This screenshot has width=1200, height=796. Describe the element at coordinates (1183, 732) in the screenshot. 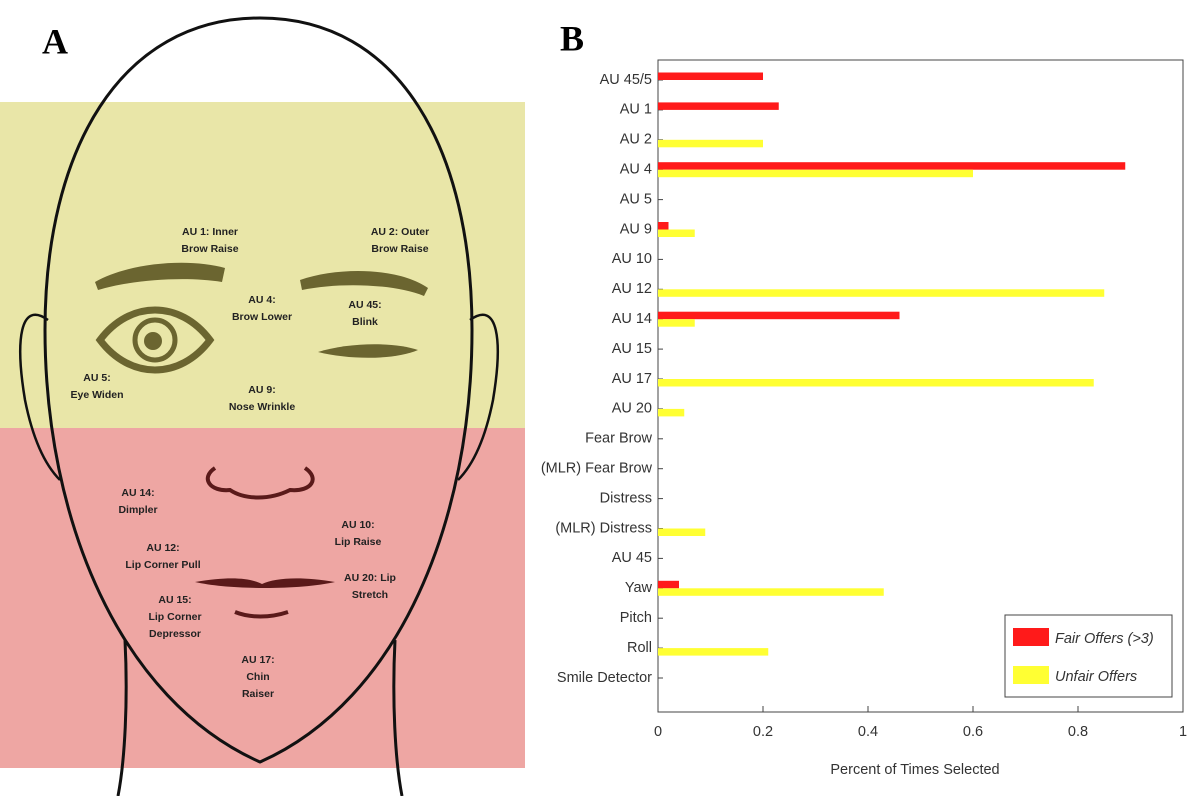

I see `x-tick-label: 1` at that location.